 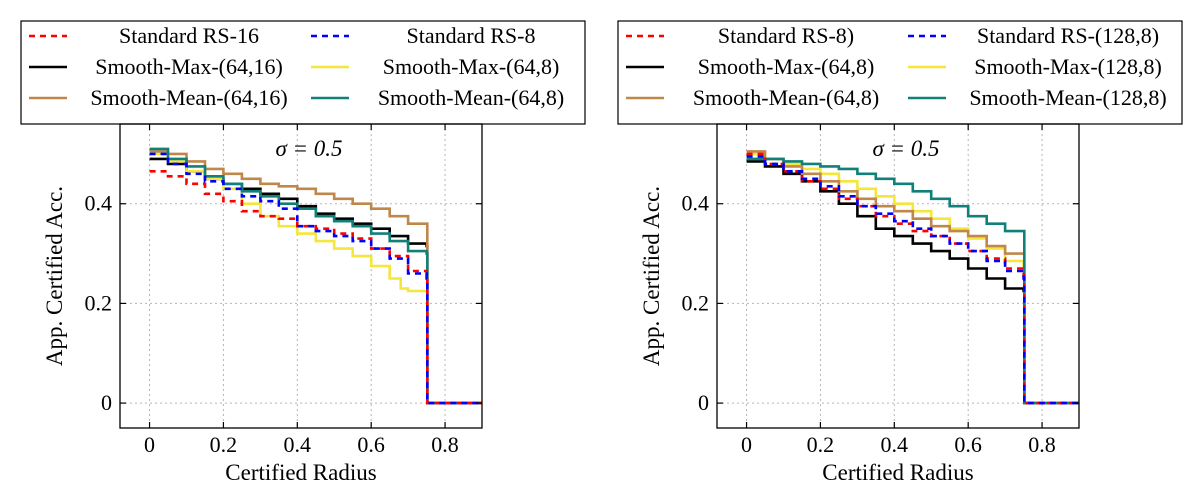 I want to click on legend-item: Smooth-Mean-(128,8), so click(x=1037, y=97).